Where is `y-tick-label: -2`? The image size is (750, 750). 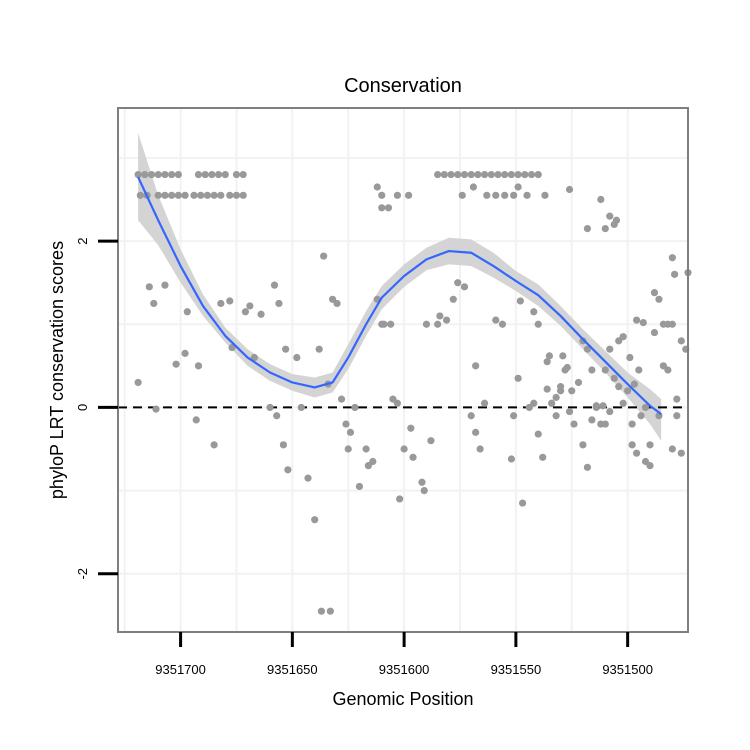
y-tick-label: -2 is located at coordinates (82, 574).